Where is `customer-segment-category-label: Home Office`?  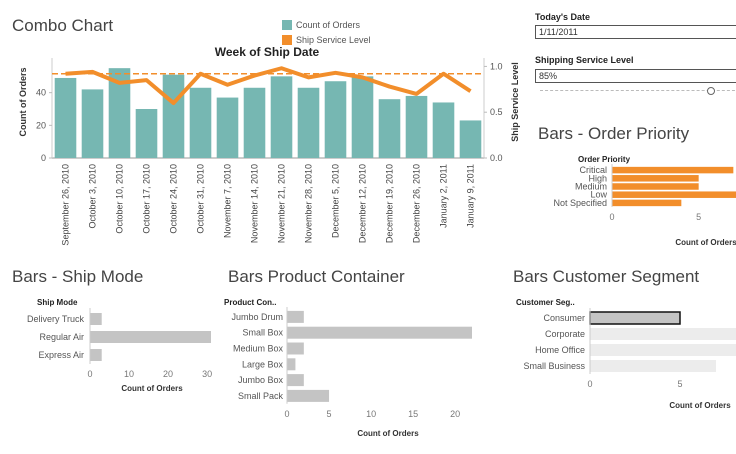 customer-segment-category-label: Home Office is located at coordinates (560, 350).